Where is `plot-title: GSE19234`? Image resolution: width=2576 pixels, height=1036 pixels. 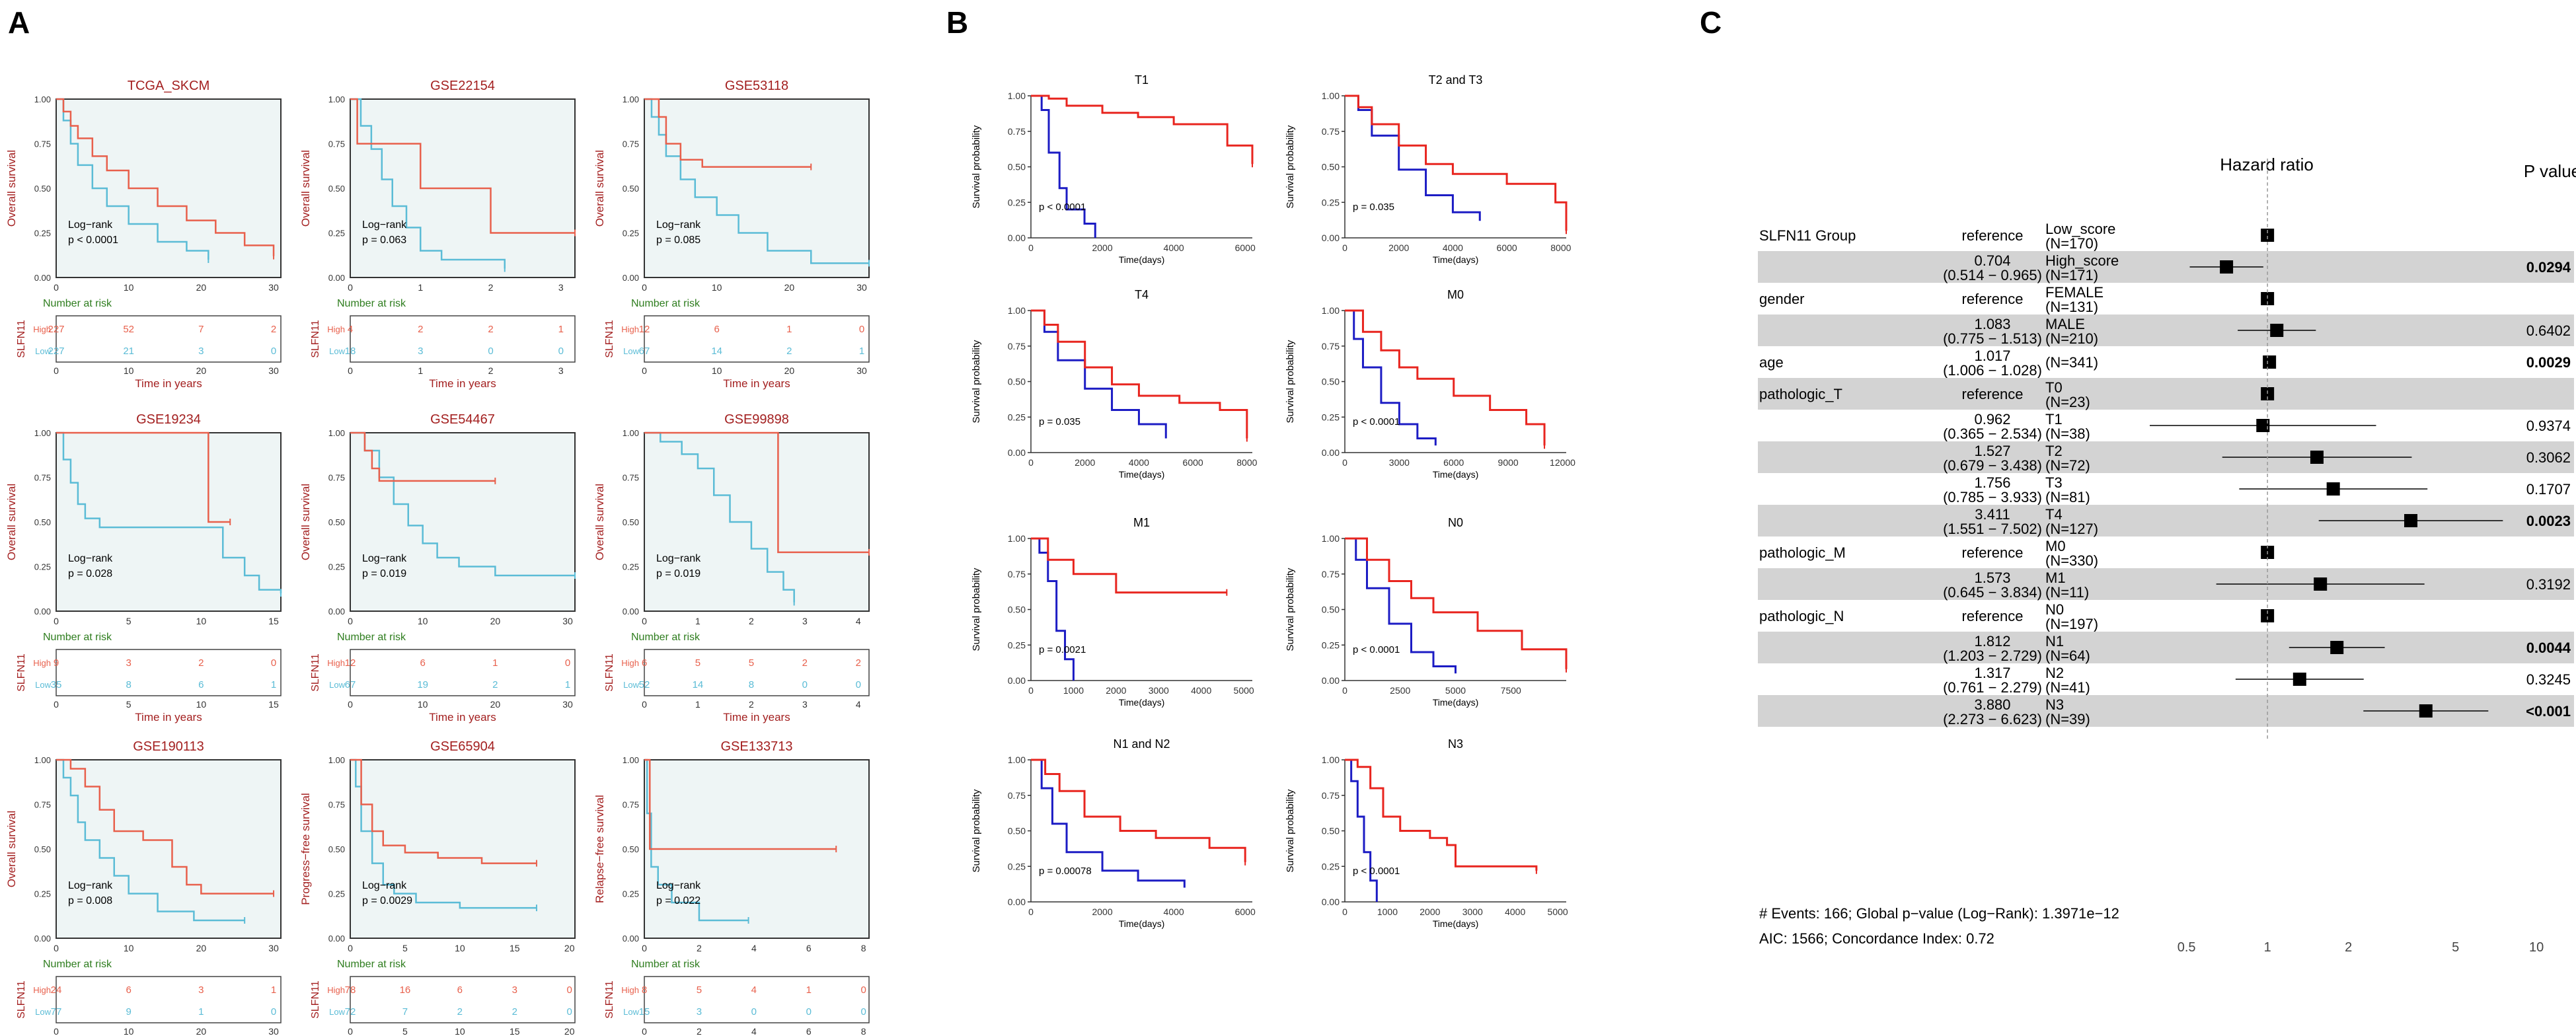 plot-title: GSE19234 is located at coordinates (169, 419).